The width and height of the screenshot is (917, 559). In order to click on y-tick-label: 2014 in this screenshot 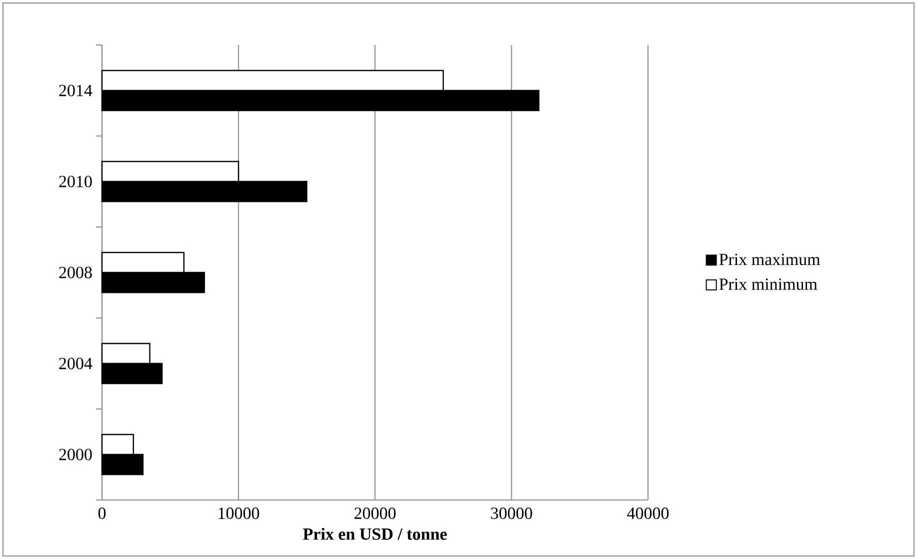, I will do `click(75, 90)`.